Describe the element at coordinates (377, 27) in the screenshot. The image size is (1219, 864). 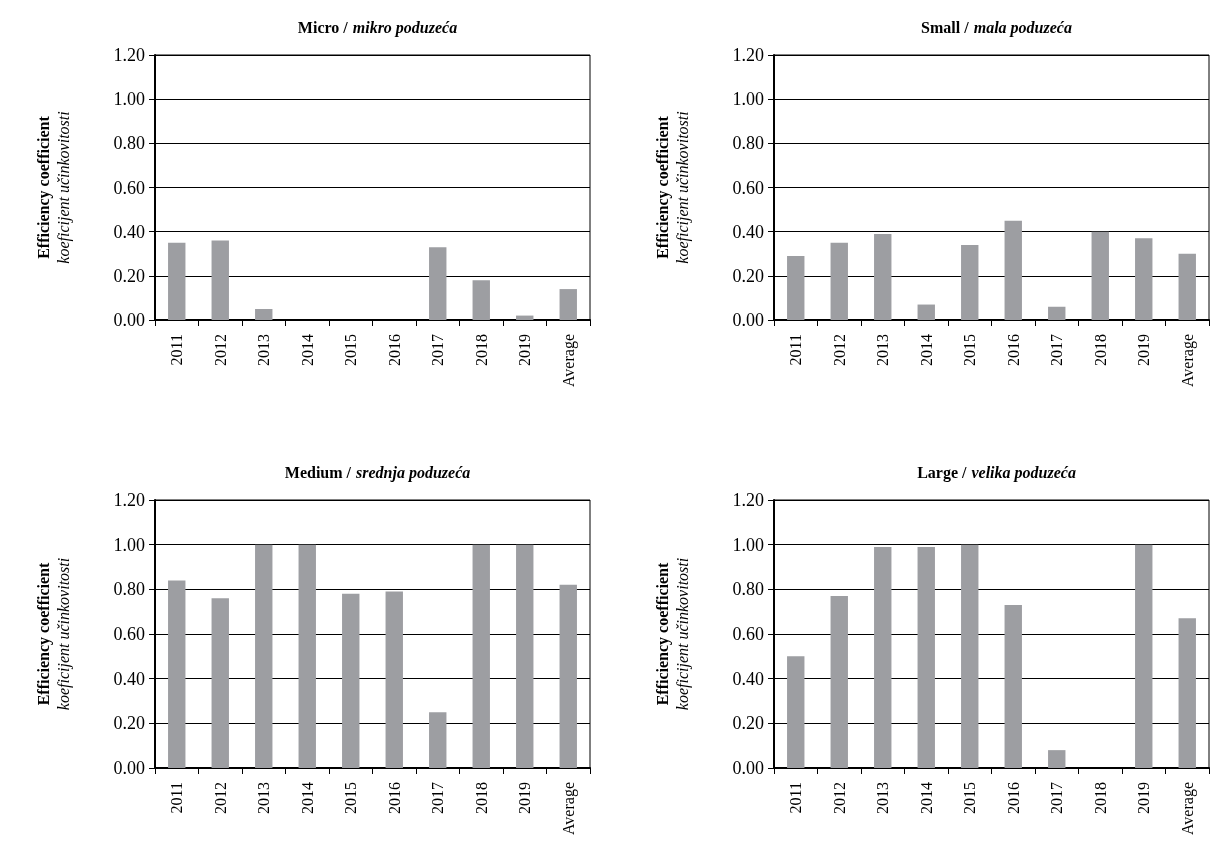
I see `chart-title: Micro / mikro poduzeća` at that location.